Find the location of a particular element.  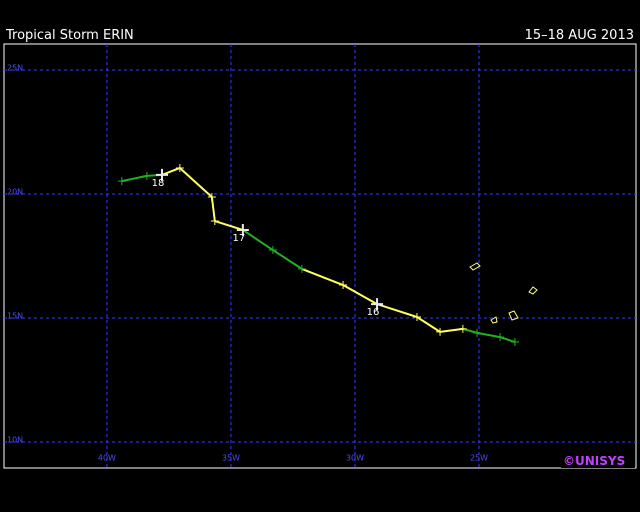

y-tick-label: 10N is located at coordinates (15, 439).